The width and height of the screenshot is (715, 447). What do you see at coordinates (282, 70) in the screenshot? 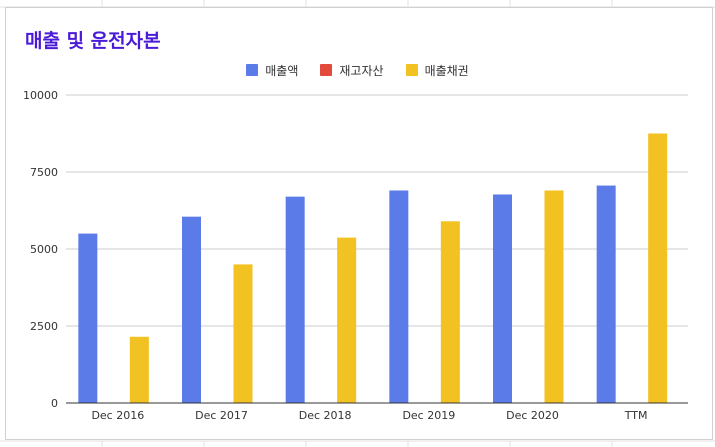
I see `legend-label-sales: 매출액` at bounding box center [282, 70].